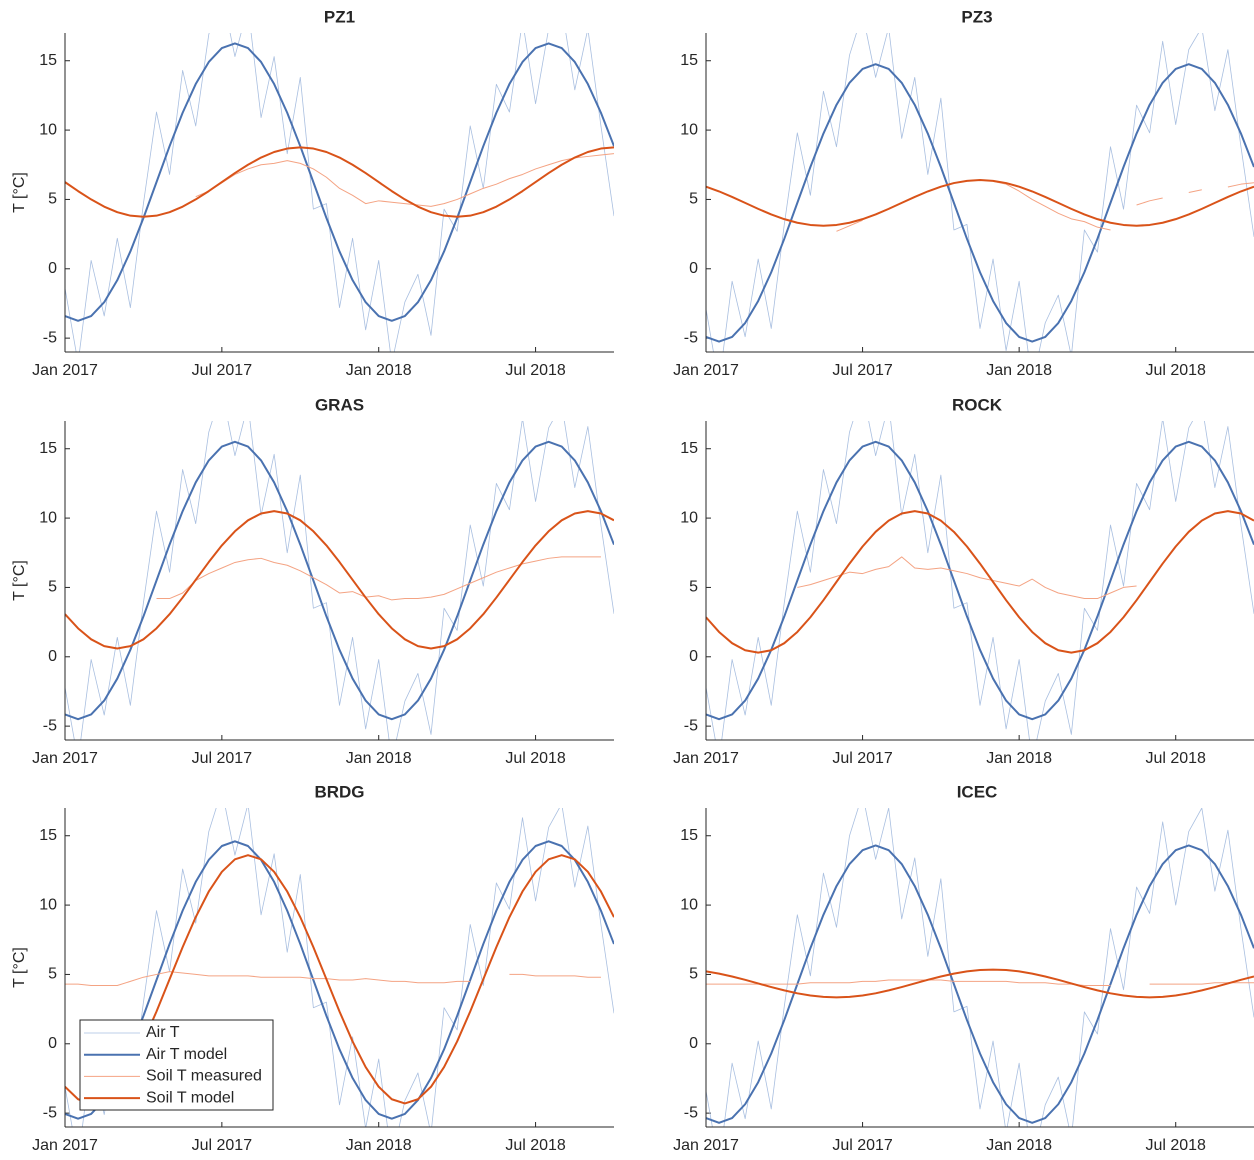  I want to click on chart-title: PZ1, so click(339, 16).